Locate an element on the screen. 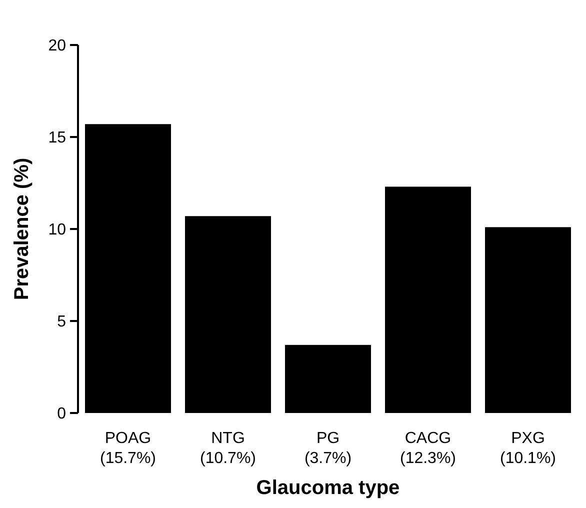 This screenshot has width=586, height=508. y-tick-label: 20 is located at coordinates (57, 46).